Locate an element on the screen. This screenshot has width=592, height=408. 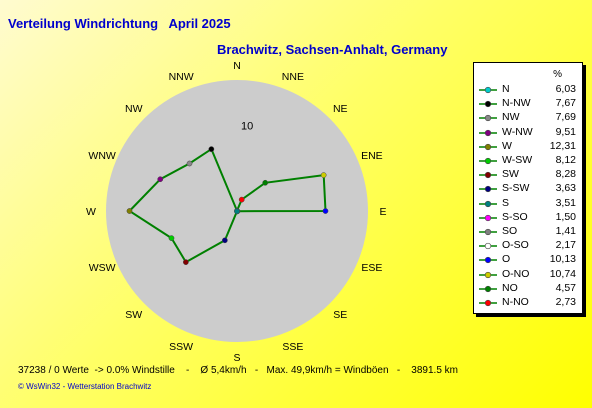
legend-name: W-SW is located at coordinates (517, 160).